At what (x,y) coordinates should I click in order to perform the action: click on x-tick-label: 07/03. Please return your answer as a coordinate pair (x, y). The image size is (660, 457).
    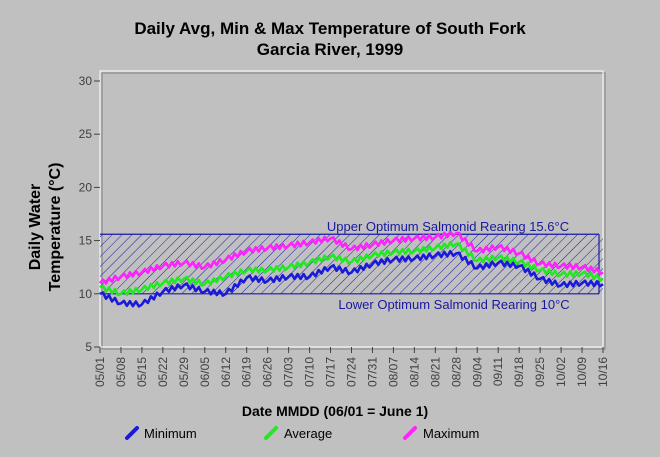
    Looking at the image, I should click on (289, 372).